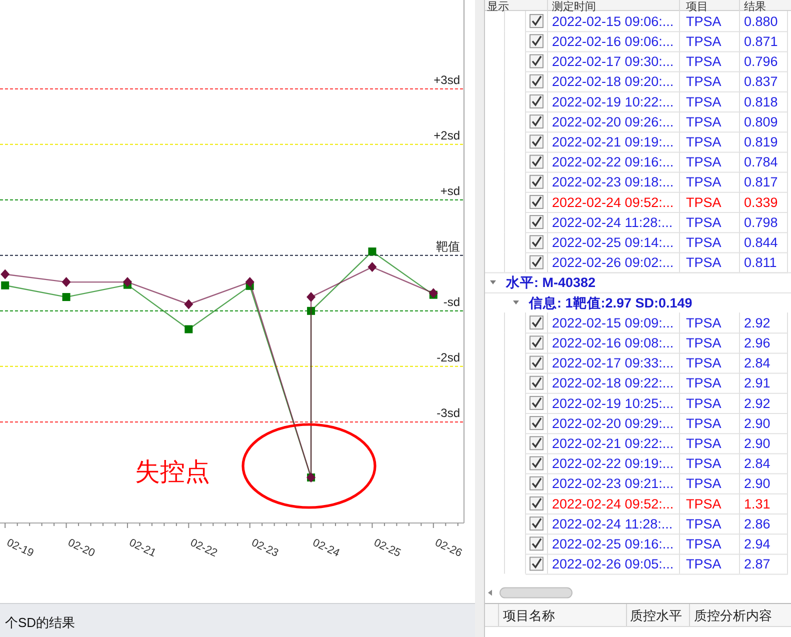  What do you see at coordinates (142, 548) in the screenshot?
I see `x-tick-label: 02-21` at bounding box center [142, 548].